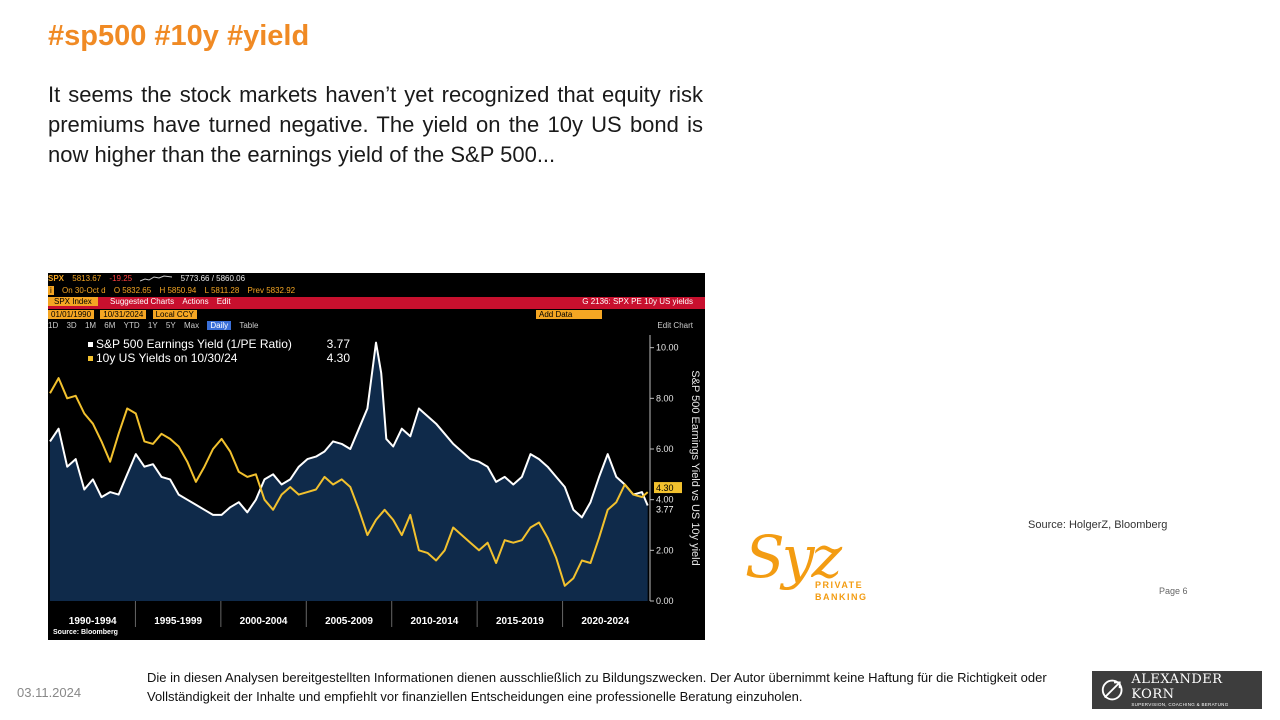 This screenshot has height=720, width=1280. What do you see at coordinates (249, 325) in the screenshot?
I see `table-button: Table` at bounding box center [249, 325].